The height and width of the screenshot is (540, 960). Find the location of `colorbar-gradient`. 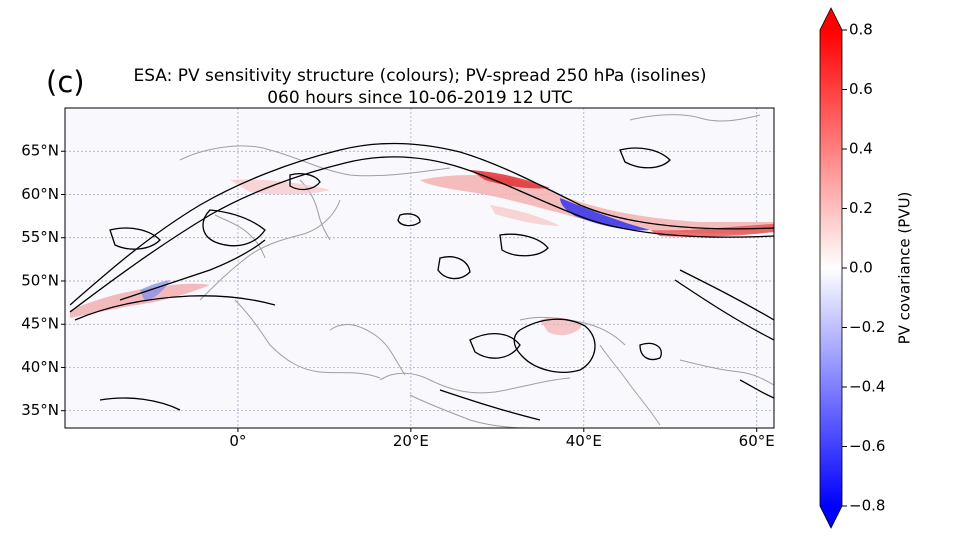

colorbar-gradient is located at coordinates (831, 268).